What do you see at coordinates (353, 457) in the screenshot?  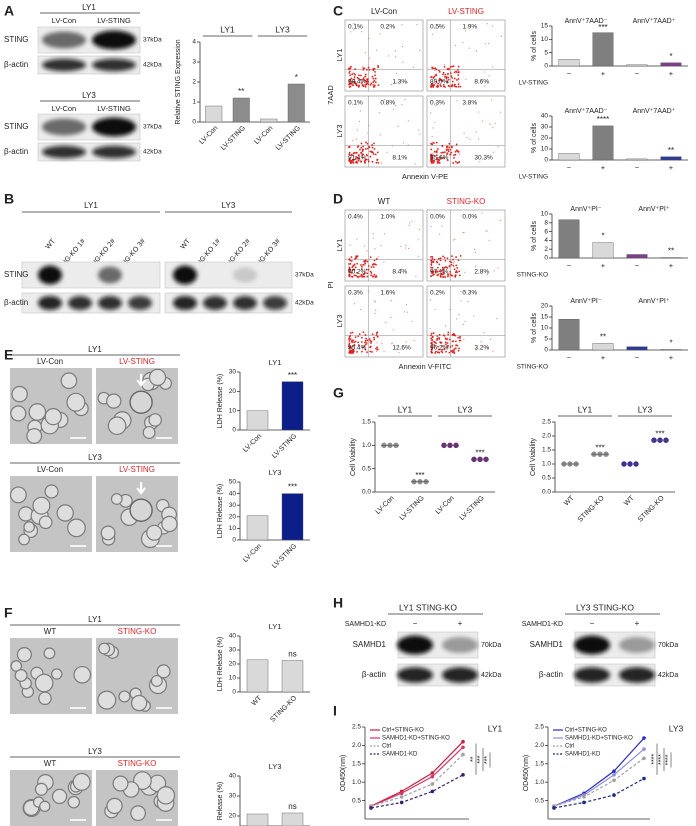 I see `axis-title: Cell Viability` at bounding box center [353, 457].